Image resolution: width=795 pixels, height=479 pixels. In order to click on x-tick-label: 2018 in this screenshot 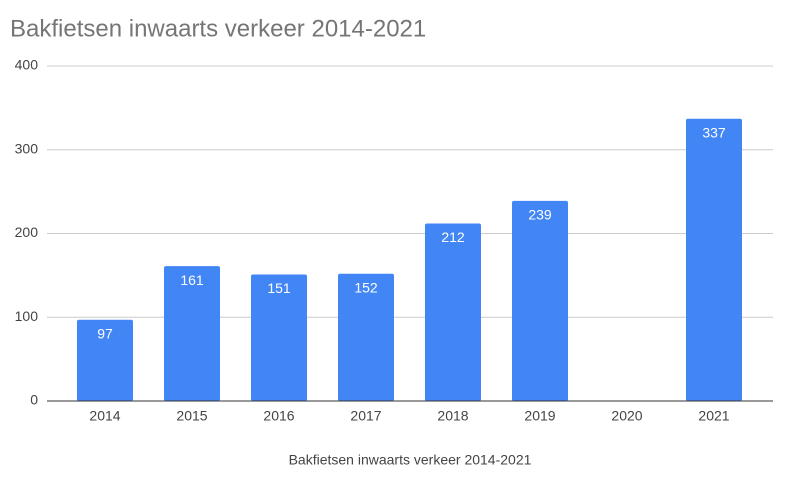, I will do `click(452, 416)`.